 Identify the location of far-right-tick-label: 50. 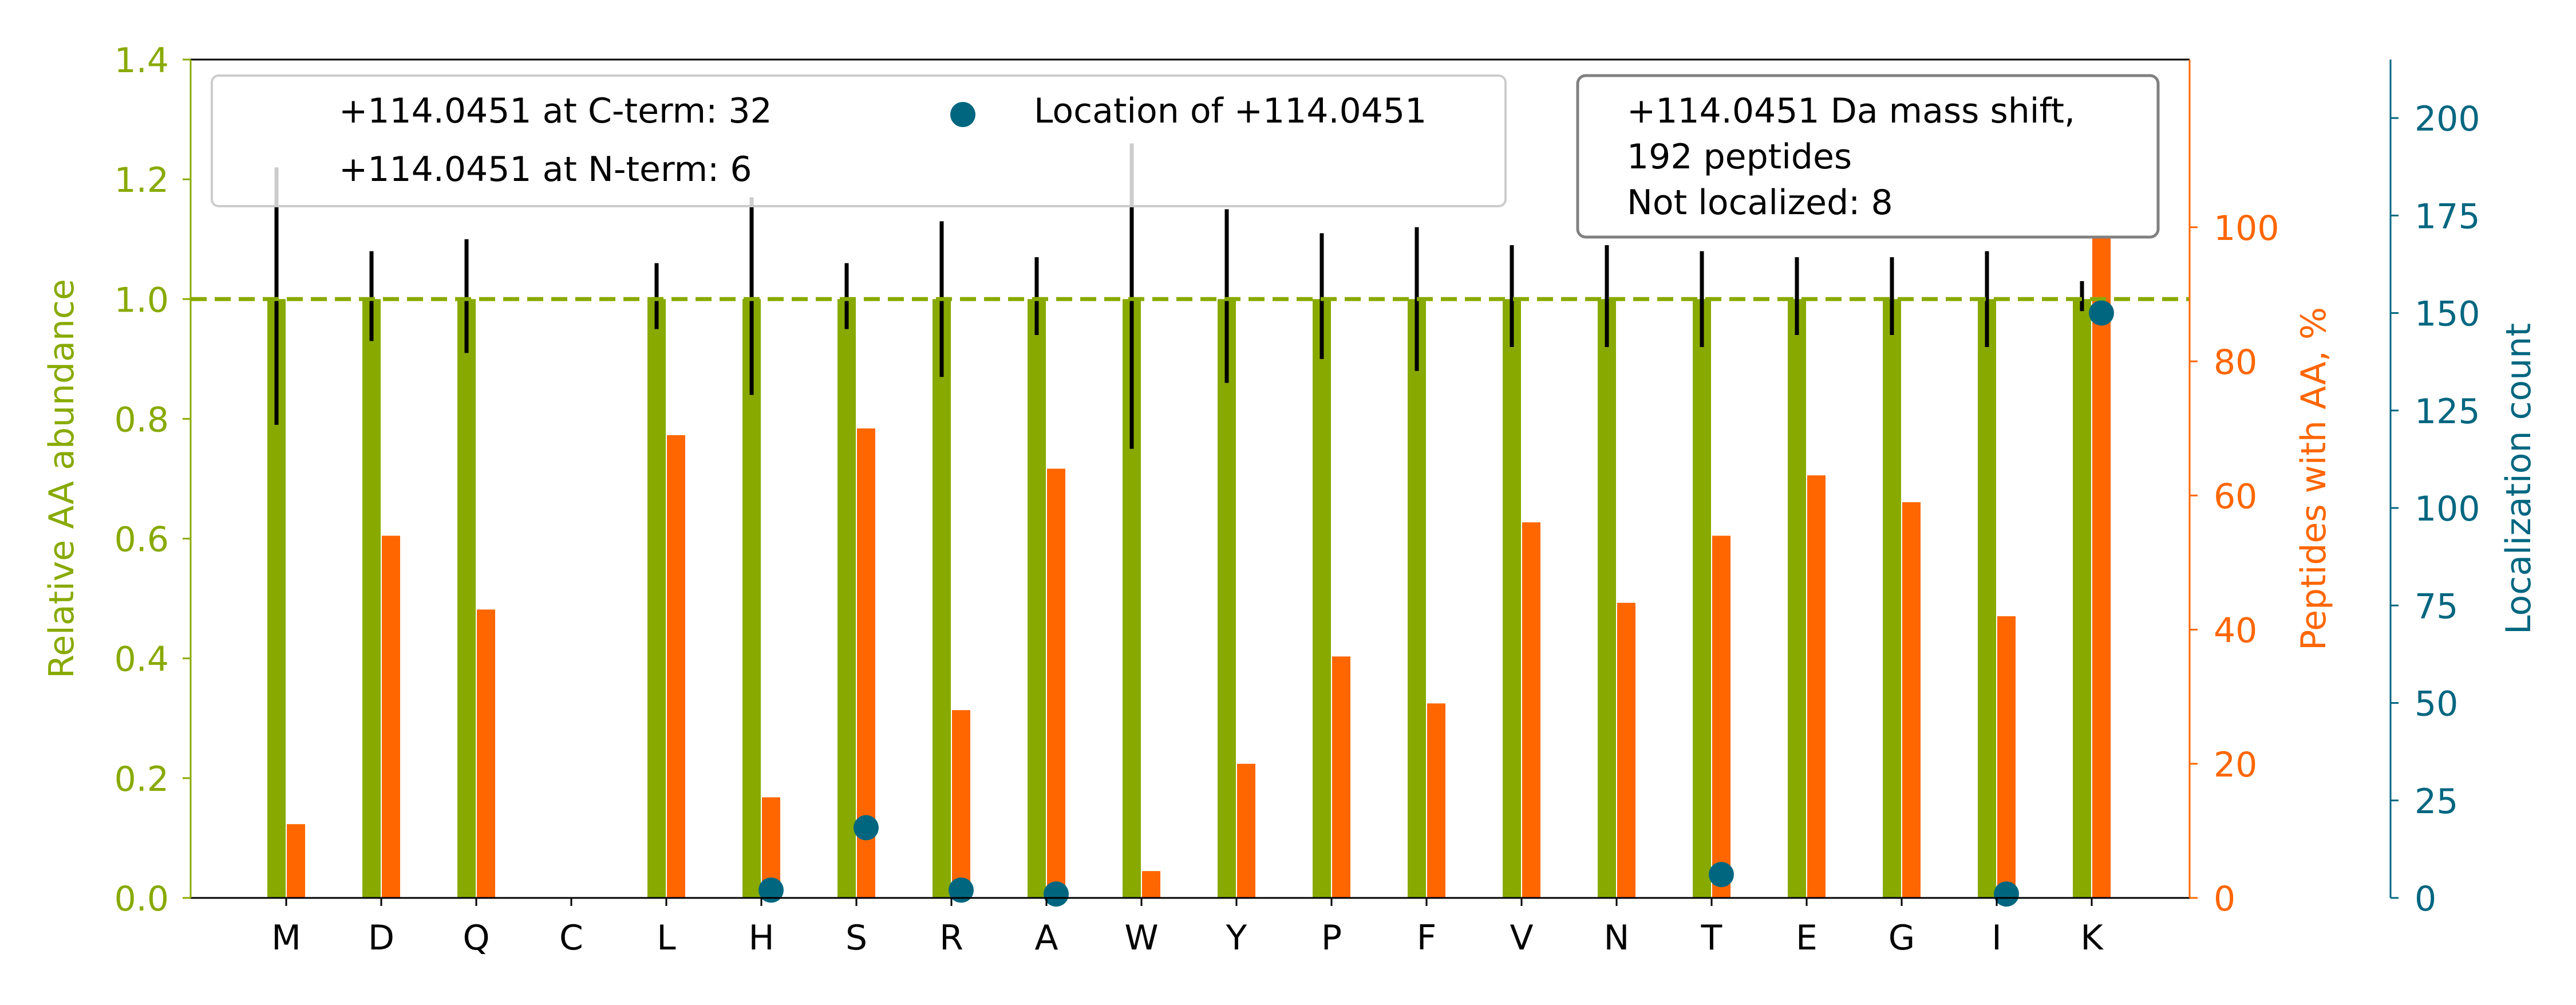
(2436, 704).